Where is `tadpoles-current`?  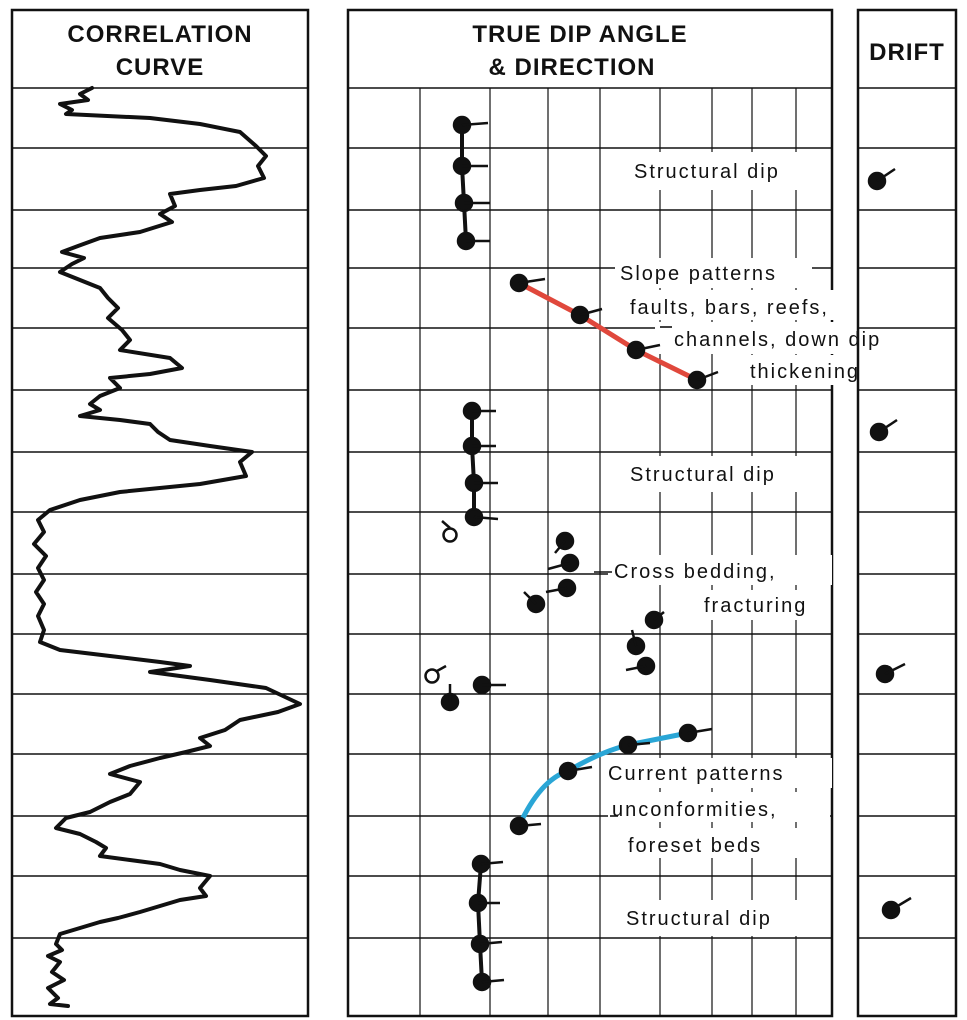
tadpoles-current is located at coordinates (611, 779).